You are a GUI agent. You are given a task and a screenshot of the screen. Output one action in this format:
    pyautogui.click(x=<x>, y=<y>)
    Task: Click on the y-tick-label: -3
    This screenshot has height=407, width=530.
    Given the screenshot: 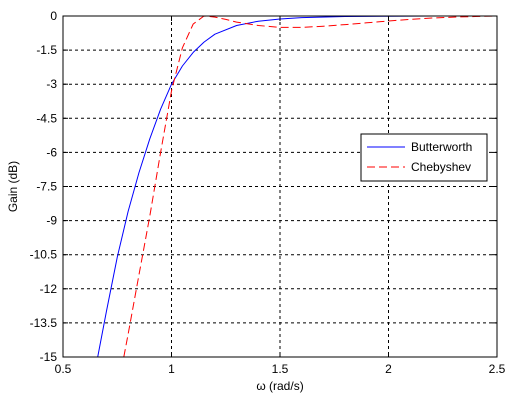 What is the action you would take?
    pyautogui.click(x=51, y=84)
    